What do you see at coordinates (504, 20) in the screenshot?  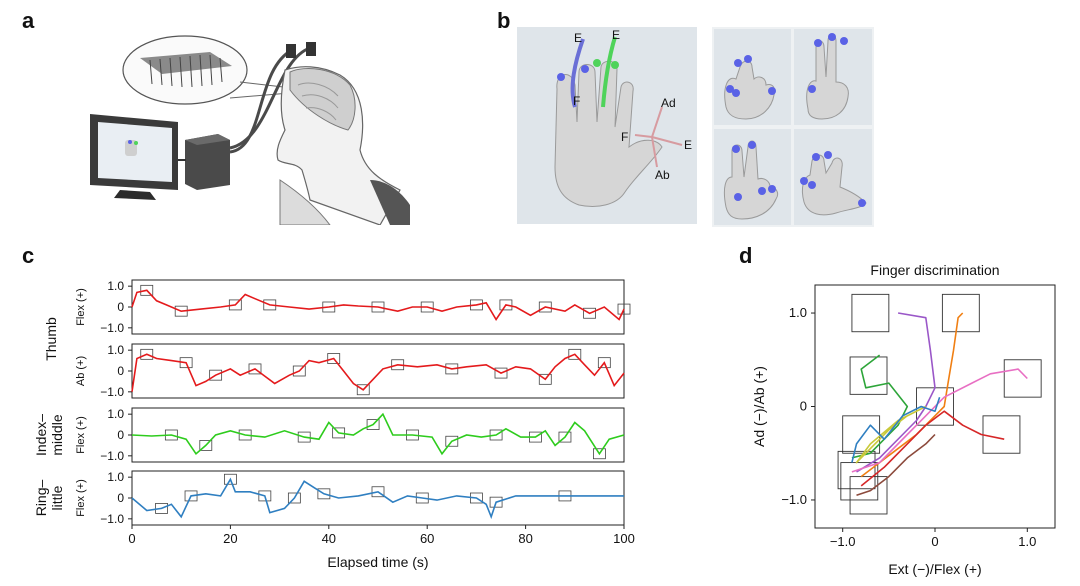 I see `panel-label-b: b` at bounding box center [504, 20].